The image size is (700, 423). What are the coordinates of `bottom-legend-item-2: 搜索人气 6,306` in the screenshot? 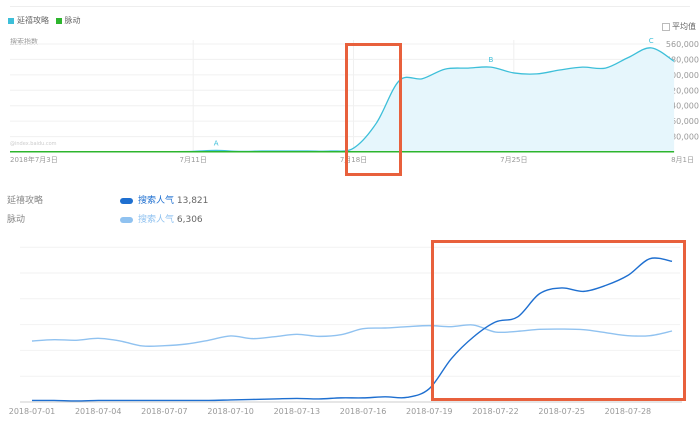 It's located at (161, 218).